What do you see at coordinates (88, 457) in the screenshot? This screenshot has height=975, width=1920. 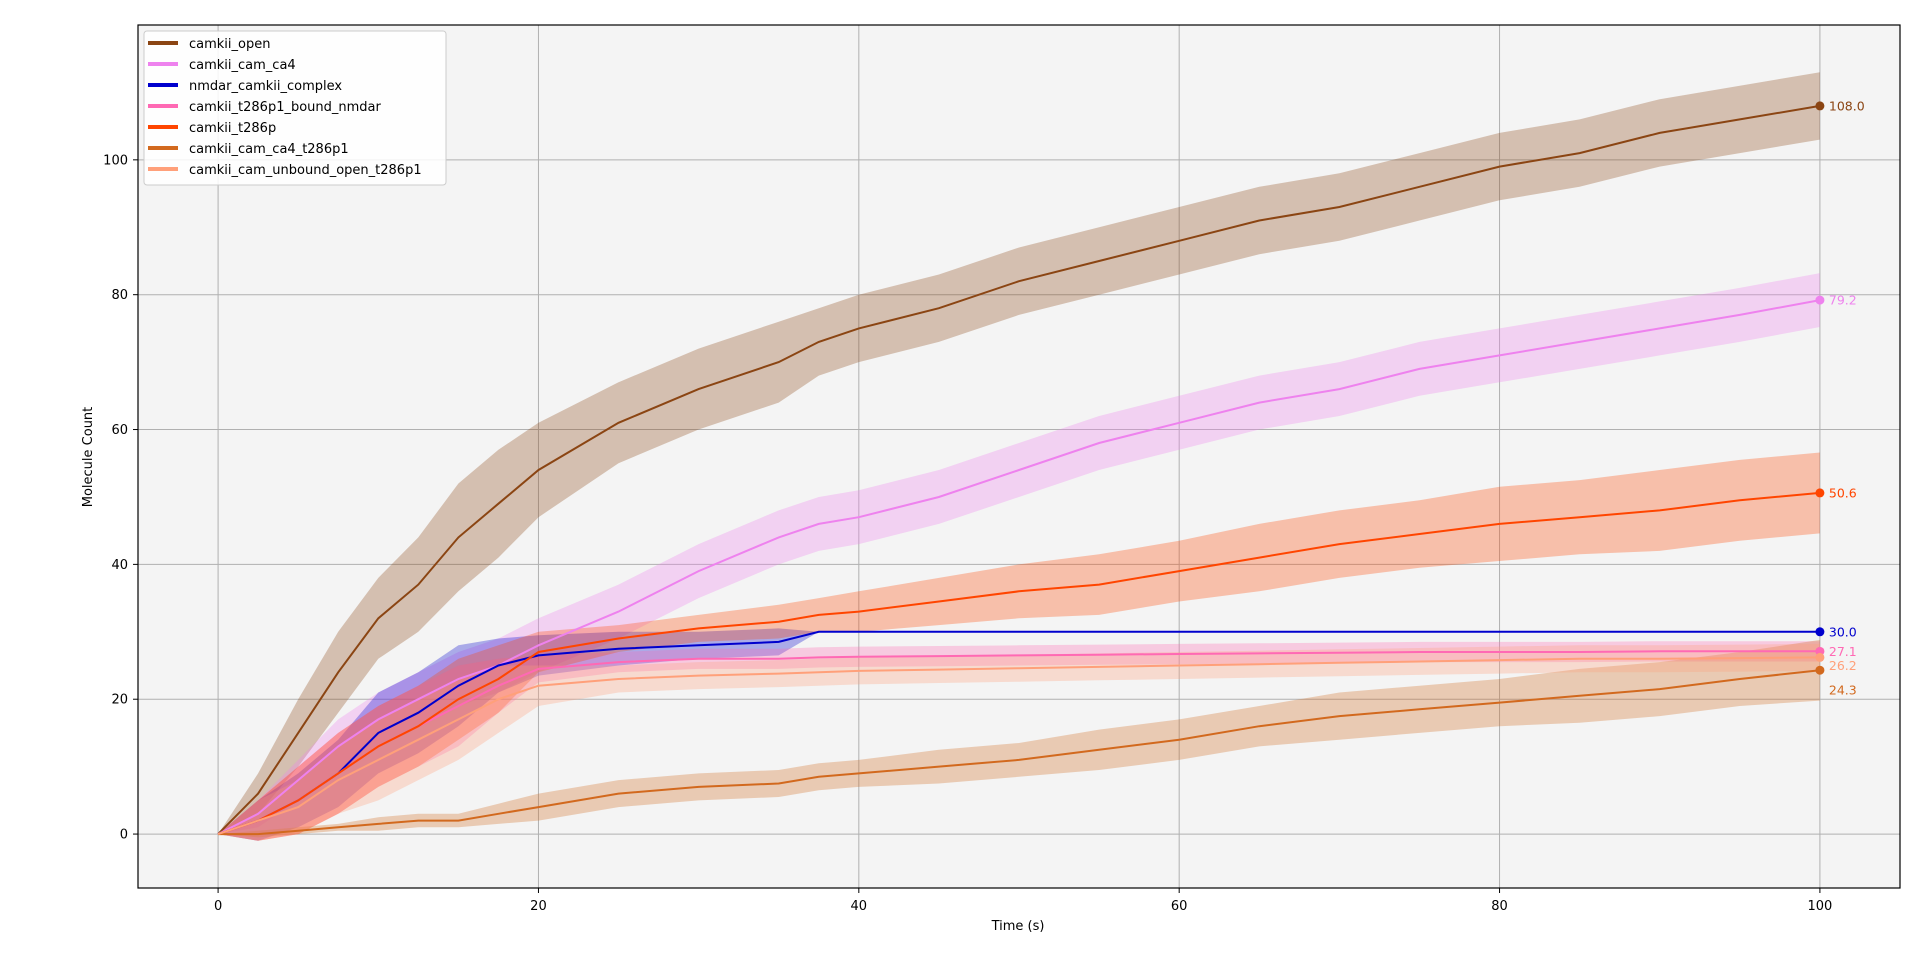 I see `y-axis-label: Molecule Count` at bounding box center [88, 457].